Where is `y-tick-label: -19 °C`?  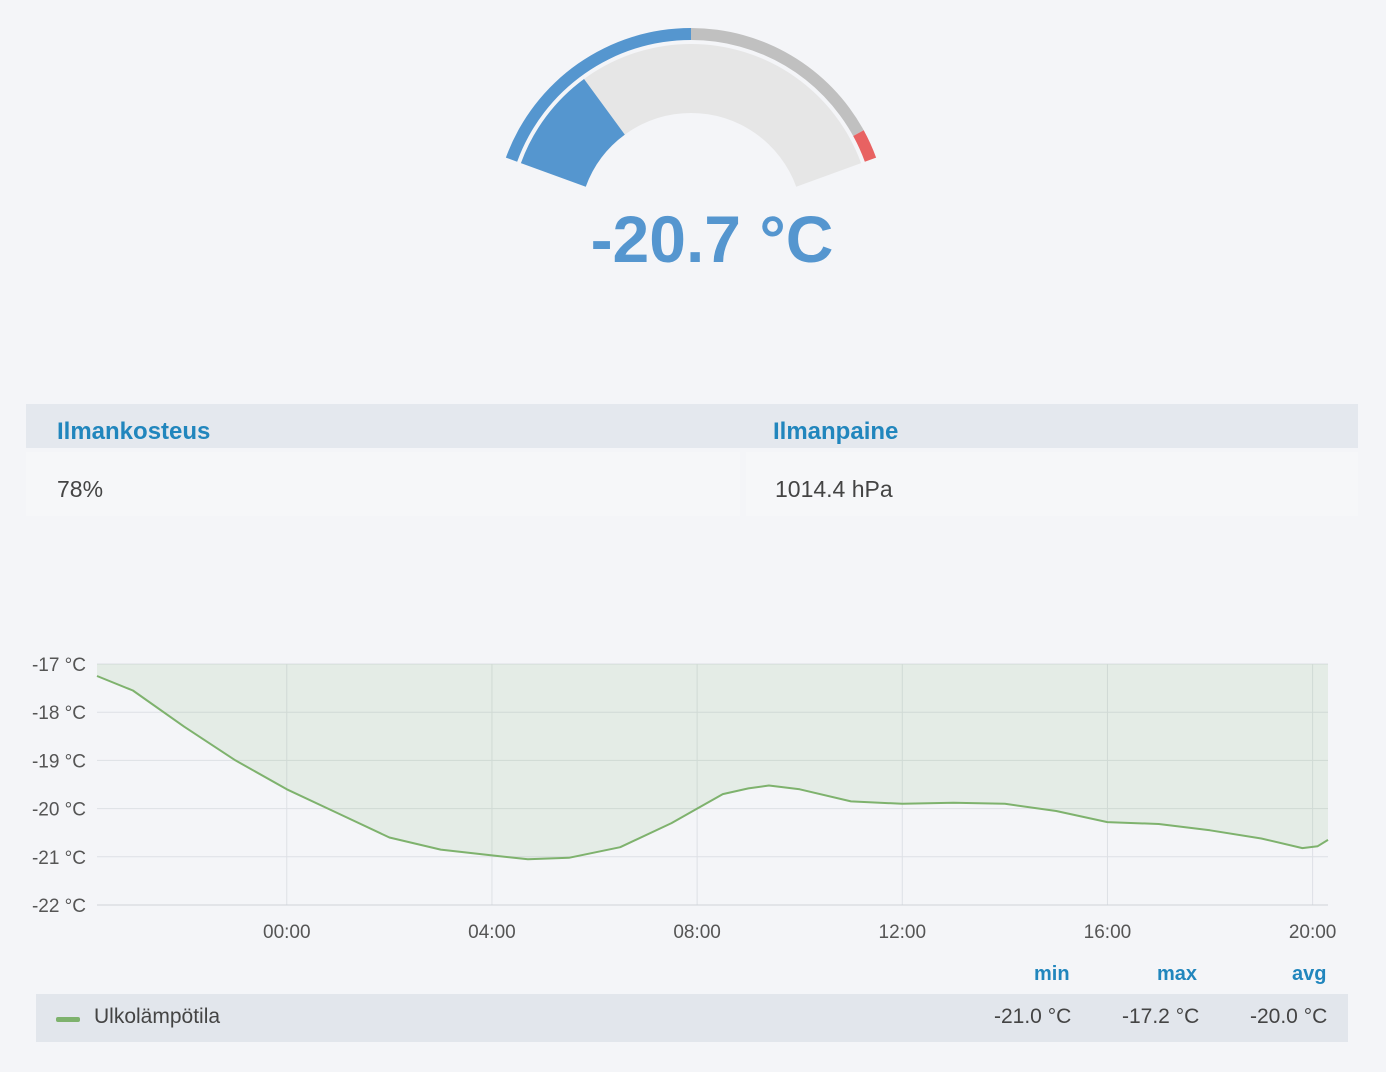
y-tick-label: -19 °C is located at coordinates (59, 761).